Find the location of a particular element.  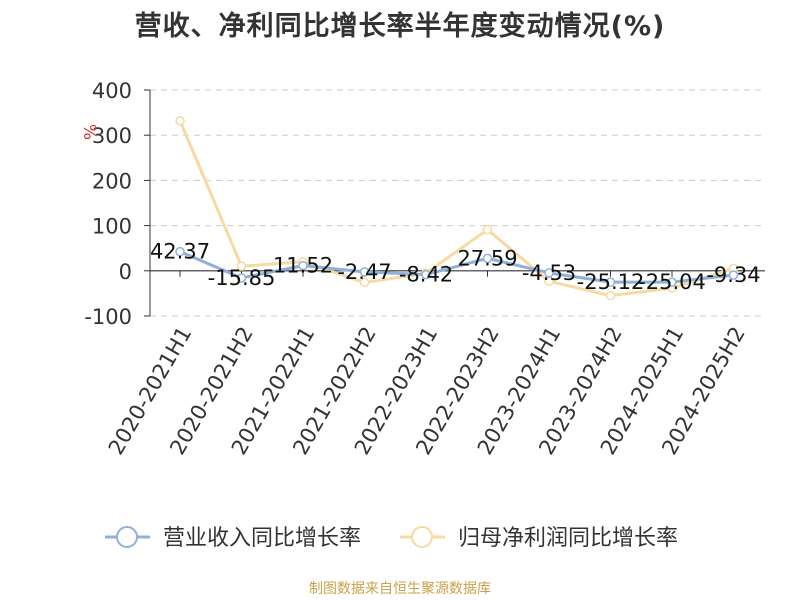

data-label: 27.59 is located at coordinates (487, 258).